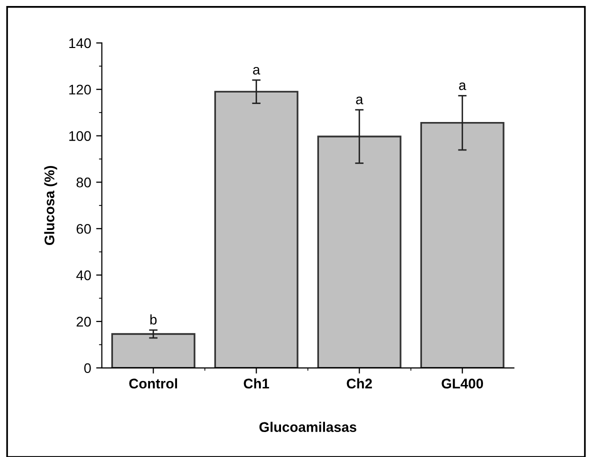 Image resolution: width=592 pixels, height=457 pixels. Describe the element at coordinates (80, 43) in the screenshot. I see `y-tick-label: 140` at that location.